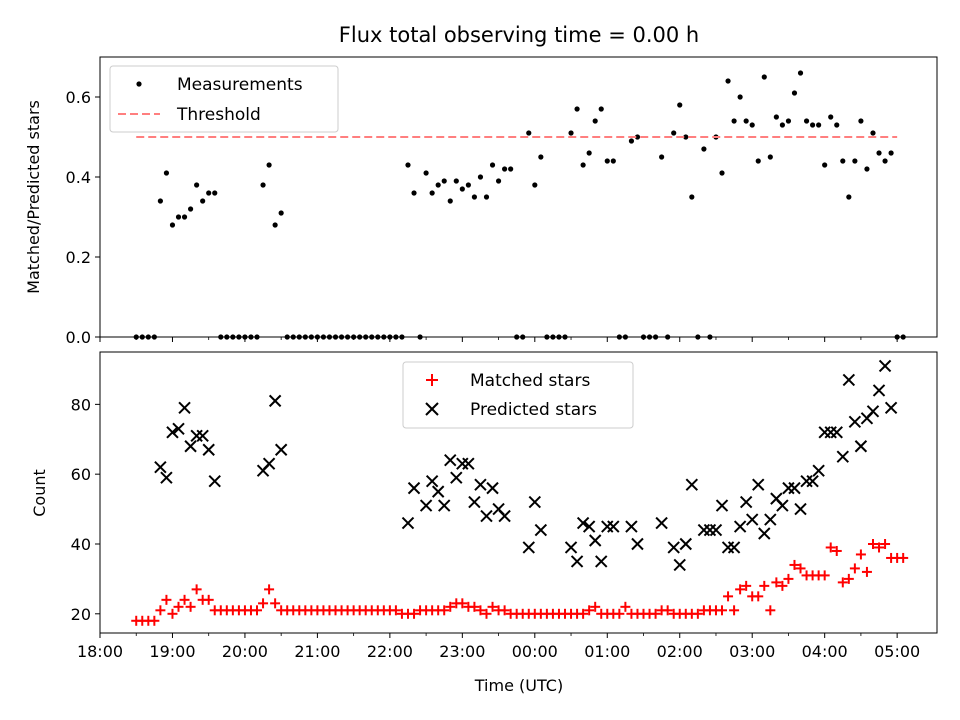 The image size is (960, 720). What do you see at coordinates (100, 651) in the screenshot?
I see `x-tick-label: 18:00` at bounding box center [100, 651].